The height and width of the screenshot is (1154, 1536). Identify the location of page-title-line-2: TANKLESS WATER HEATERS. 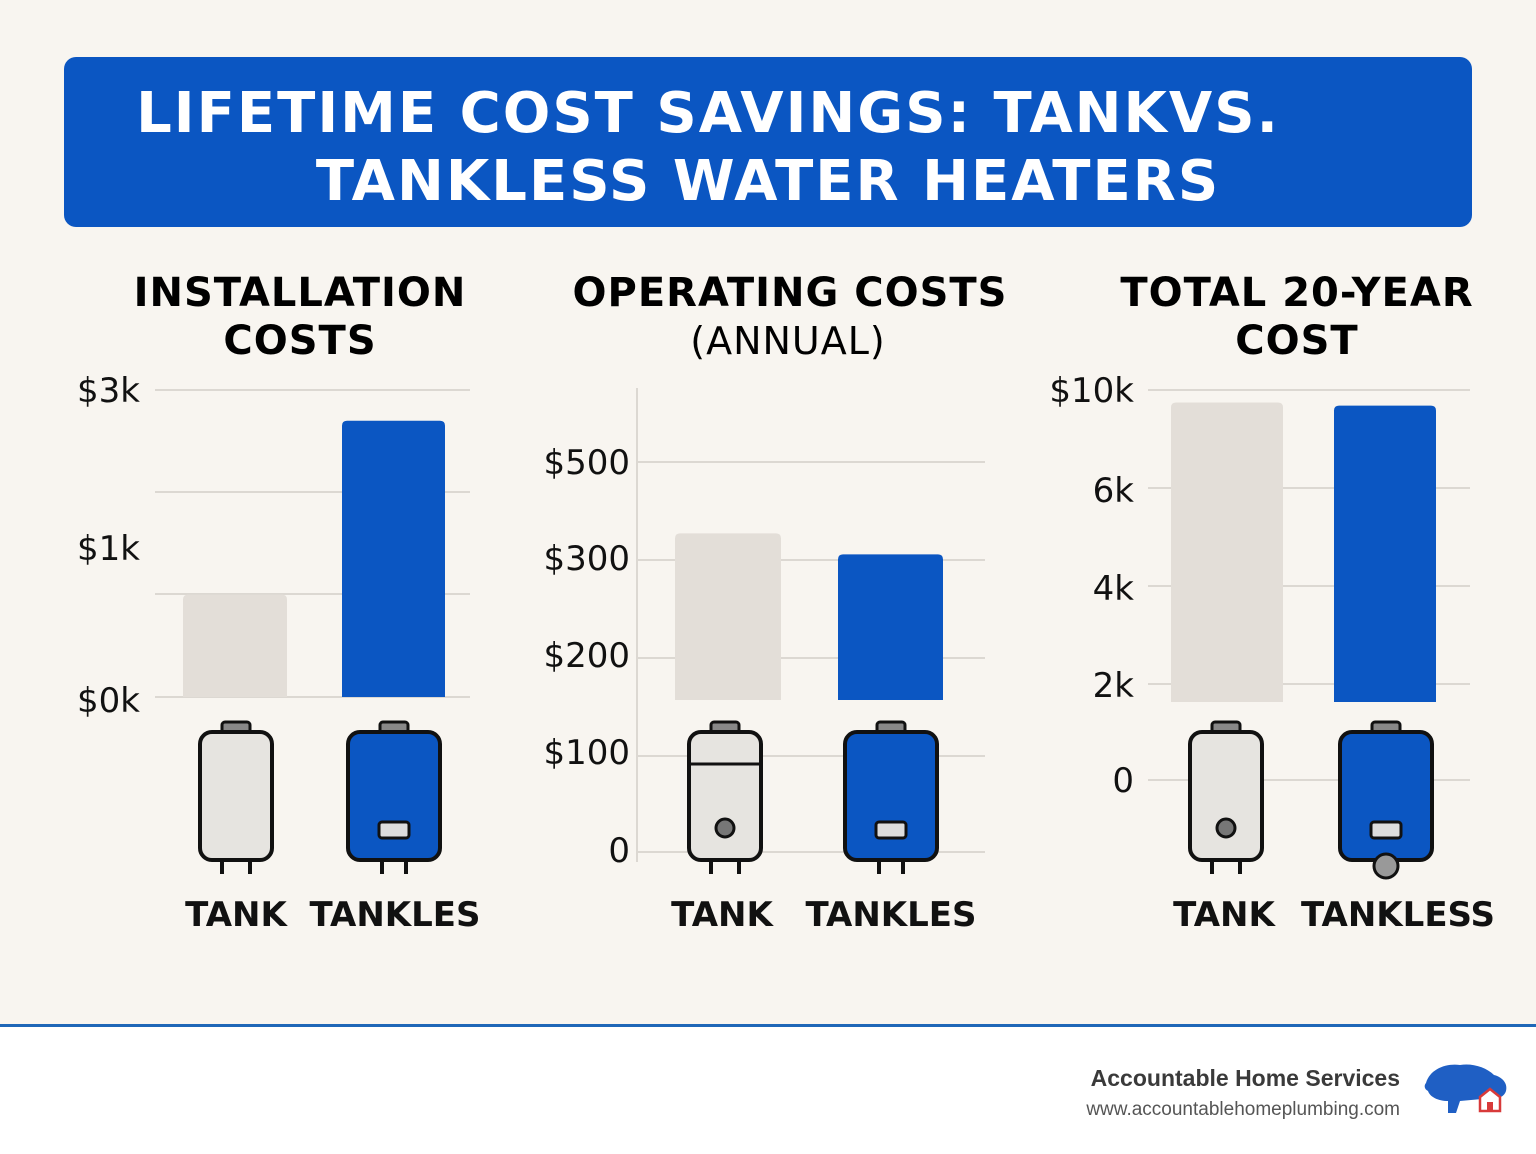
(768, 181).